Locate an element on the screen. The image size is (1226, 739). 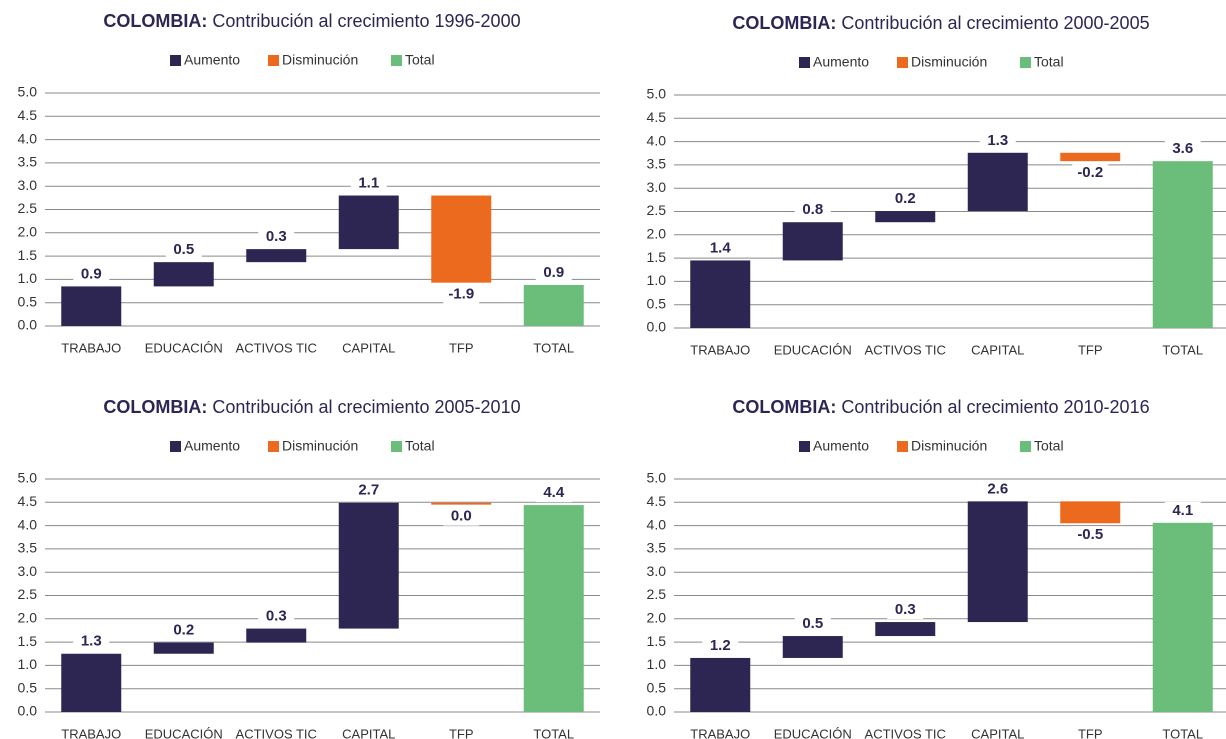
data-label: 0.8 is located at coordinates (812, 209).